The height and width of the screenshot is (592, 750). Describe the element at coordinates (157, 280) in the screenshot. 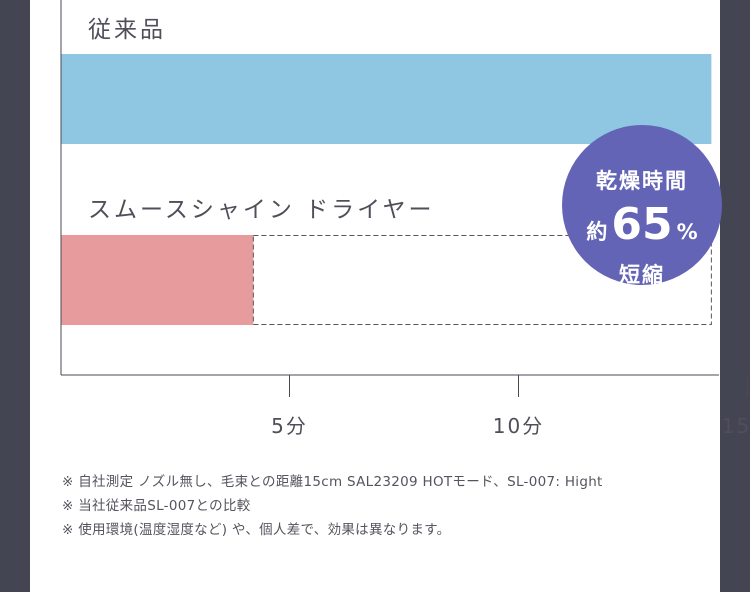

I see `bar-smoothshine` at that location.